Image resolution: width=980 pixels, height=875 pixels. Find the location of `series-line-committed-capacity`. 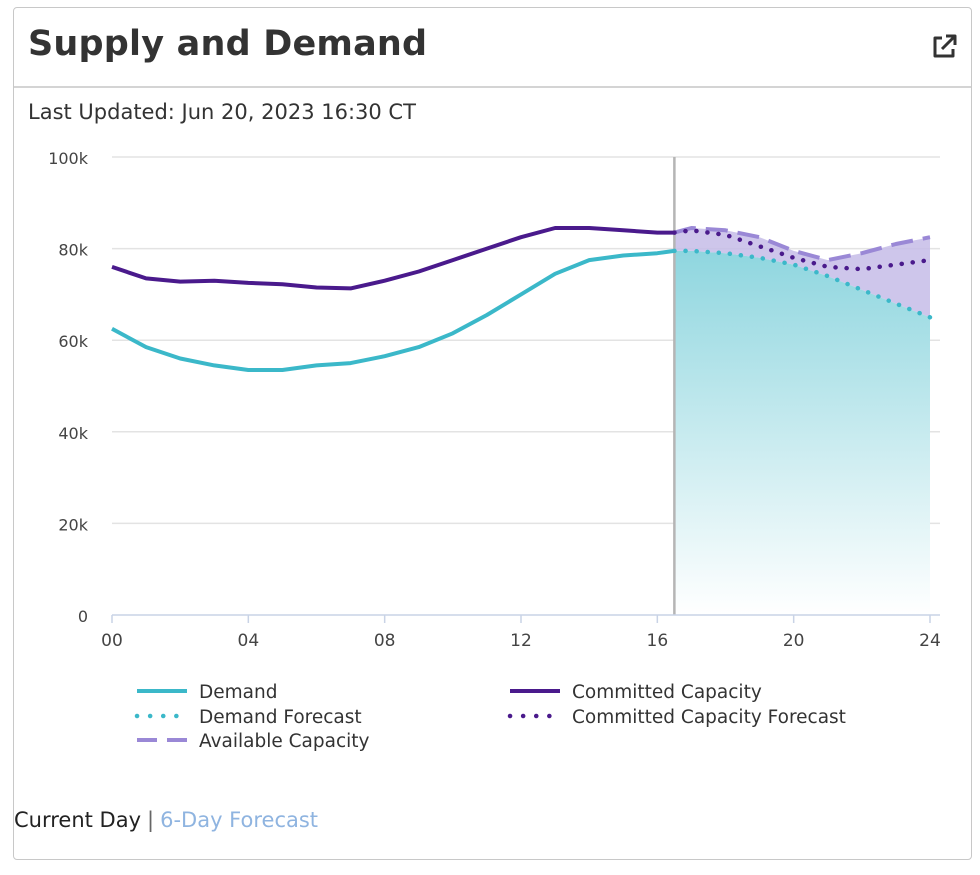

series-line-committed-capacity is located at coordinates (393, 258).